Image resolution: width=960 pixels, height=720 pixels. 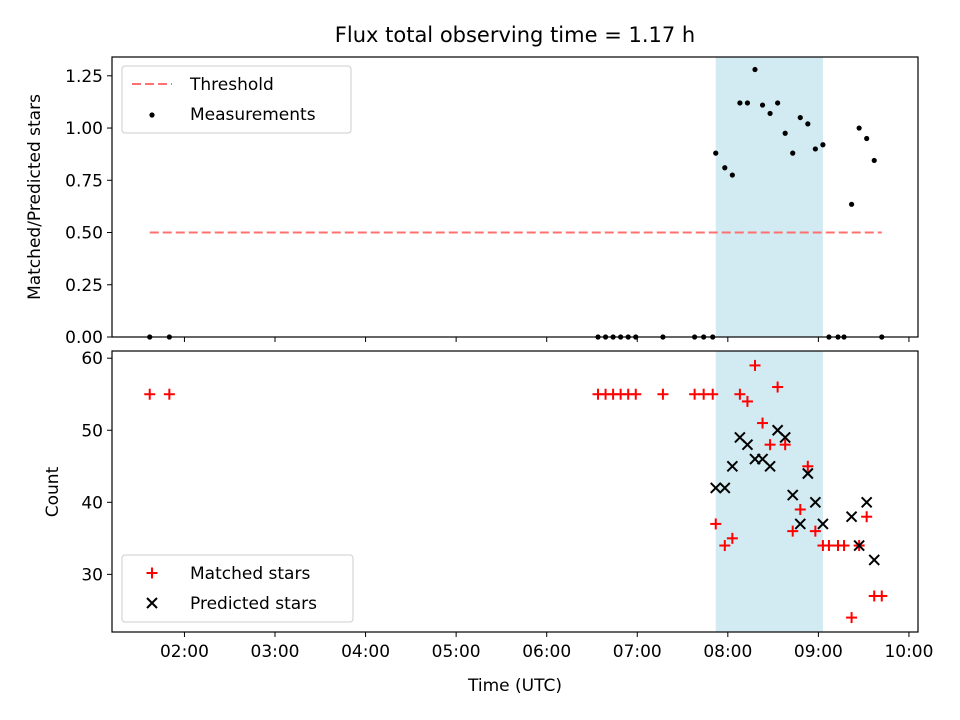 I want to click on y-tick-label: 0.00, so click(x=84, y=338).